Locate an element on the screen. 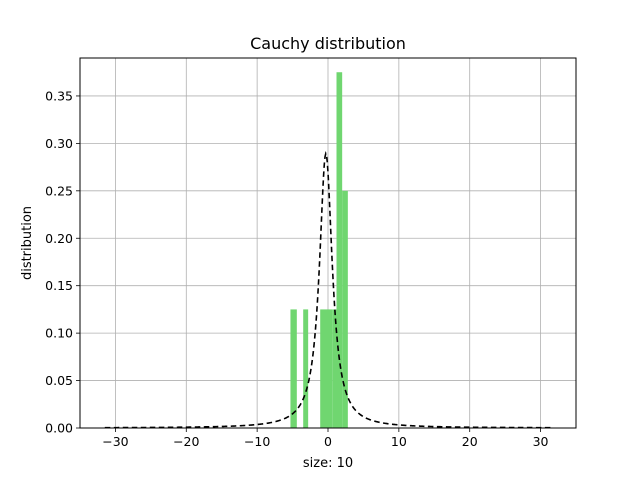 The width and height of the screenshot is (640, 480). chart-title: Cauchy distribution is located at coordinates (328, 43).